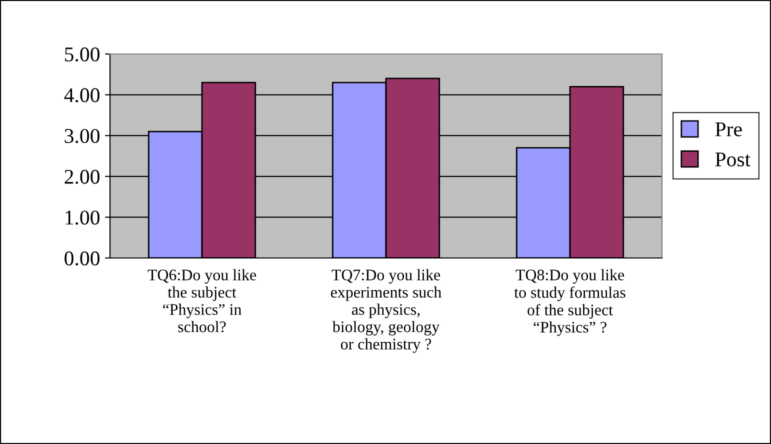  I want to click on y-tick-label: 3.00, so click(82, 136).